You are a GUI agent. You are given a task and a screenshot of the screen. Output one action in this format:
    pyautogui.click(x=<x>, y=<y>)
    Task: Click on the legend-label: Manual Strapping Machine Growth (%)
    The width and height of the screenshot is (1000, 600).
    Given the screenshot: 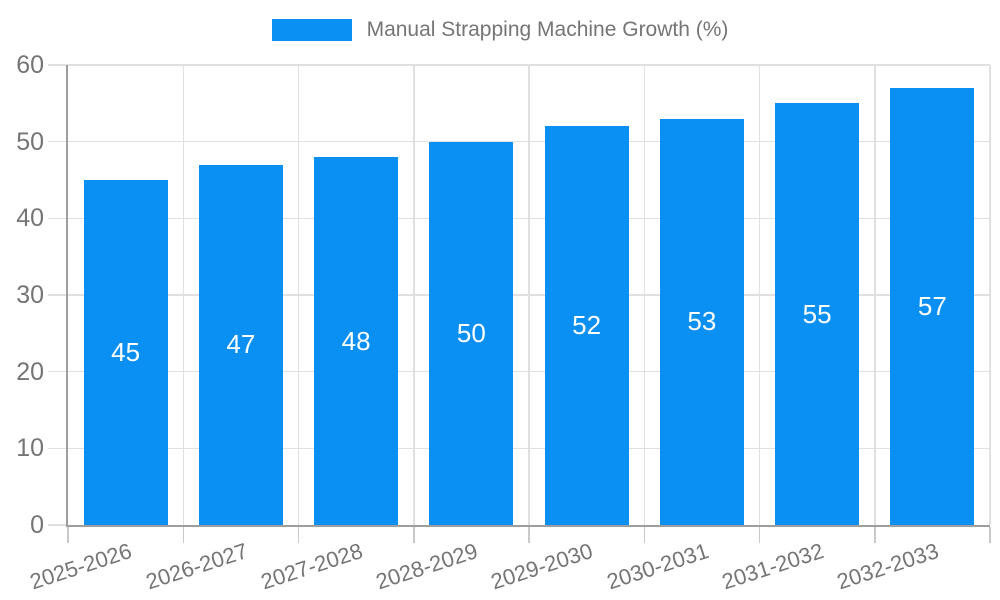 What is the action you would take?
    pyautogui.click(x=547, y=29)
    